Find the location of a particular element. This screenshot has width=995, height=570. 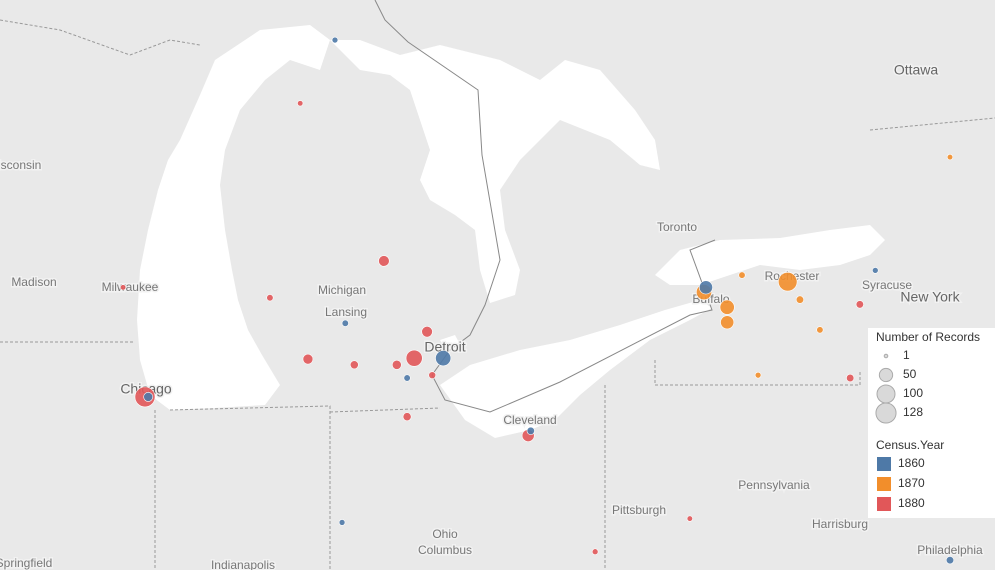

city-label: Indianapolis is located at coordinates (243, 564).